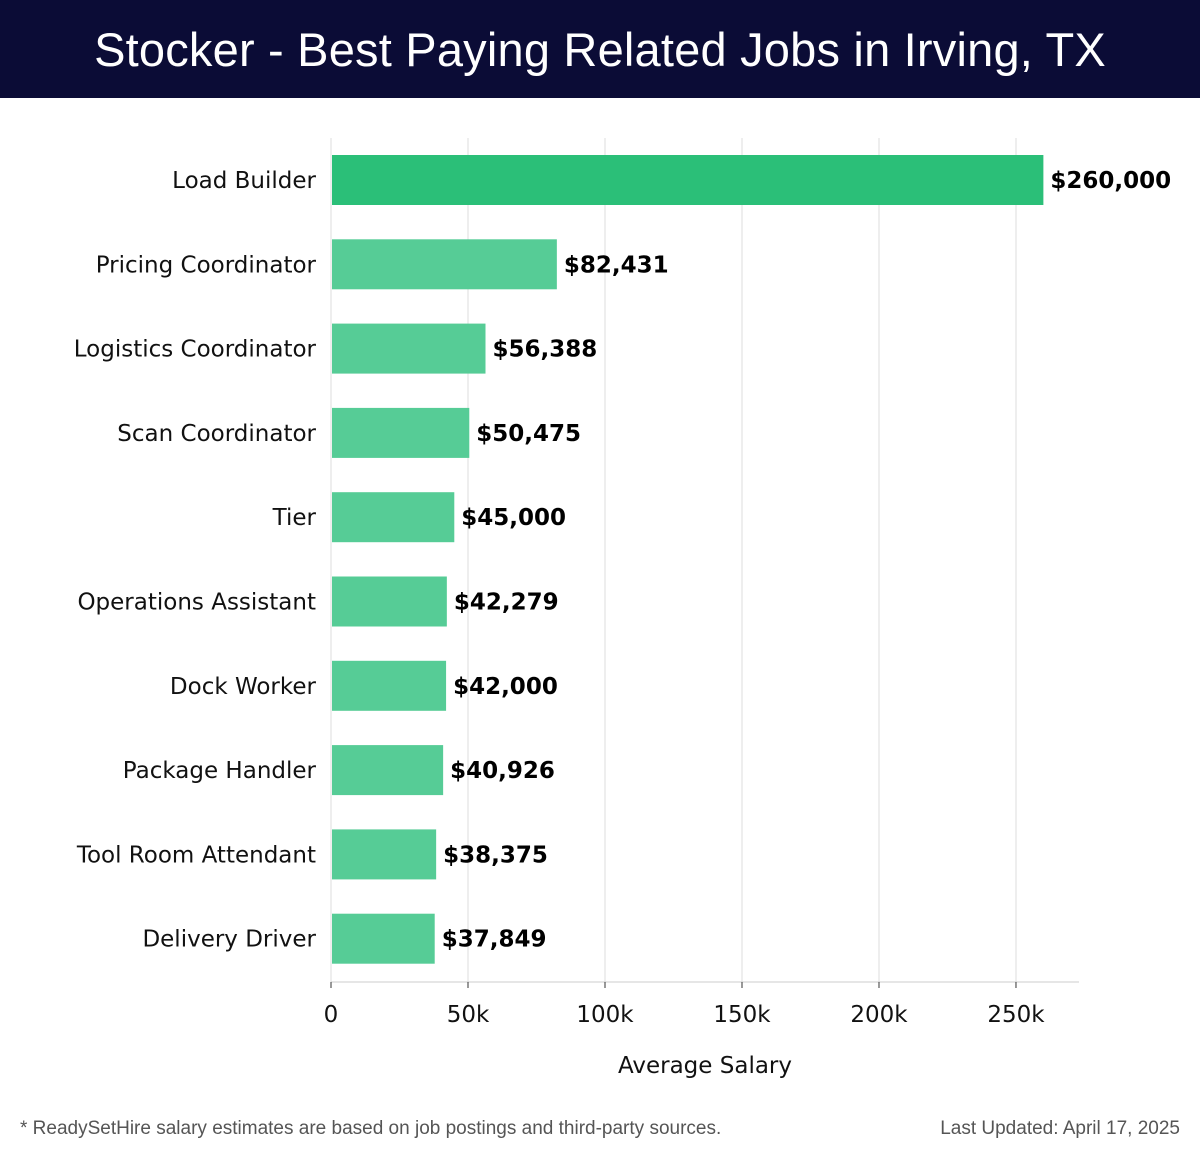 Image resolution: width=1200 pixels, height=1158 pixels. I want to click on value-label: $45,000, so click(513, 518).